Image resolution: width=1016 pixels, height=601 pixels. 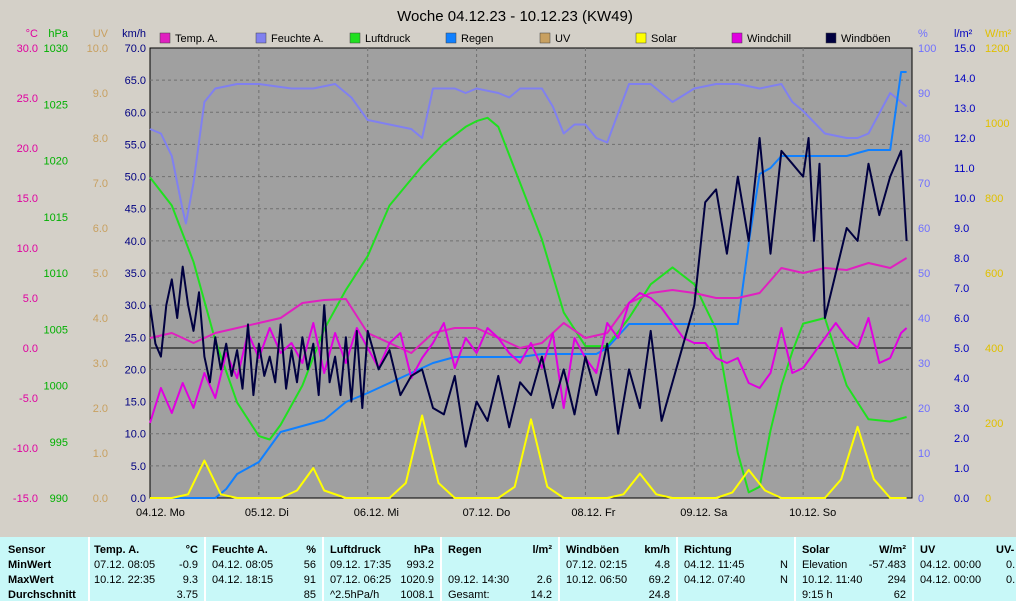 I want to click on stats-richtung-min-value: N, so click(x=784, y=565).